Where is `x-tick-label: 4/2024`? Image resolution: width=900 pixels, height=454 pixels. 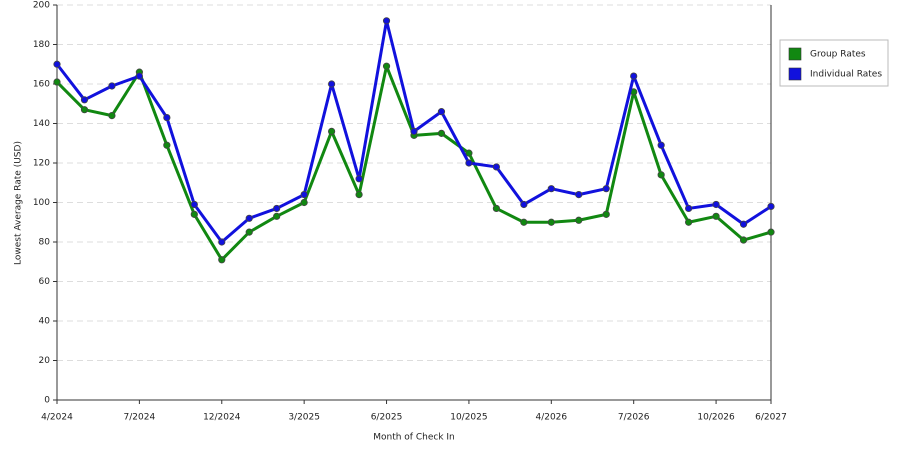
x-tick-label: 4/2024 is located at coordinates (57, 418).